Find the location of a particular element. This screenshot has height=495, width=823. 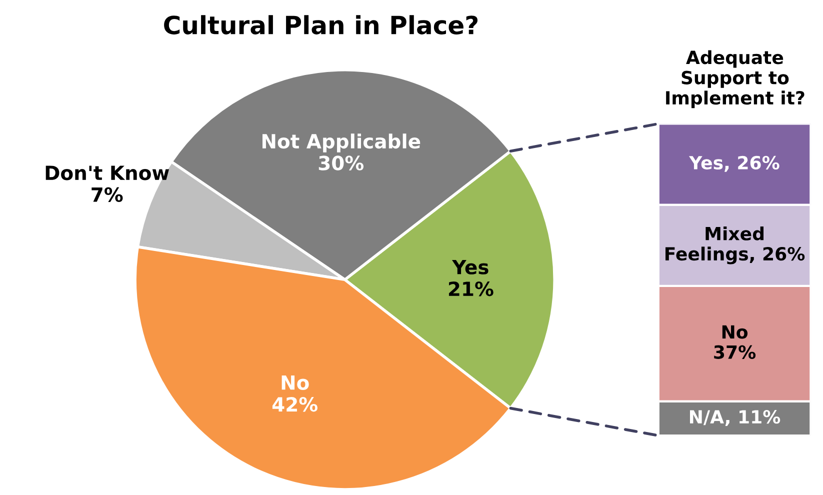

chart-title: Cultural Plan in Place? is located at coordinates (321, 24).